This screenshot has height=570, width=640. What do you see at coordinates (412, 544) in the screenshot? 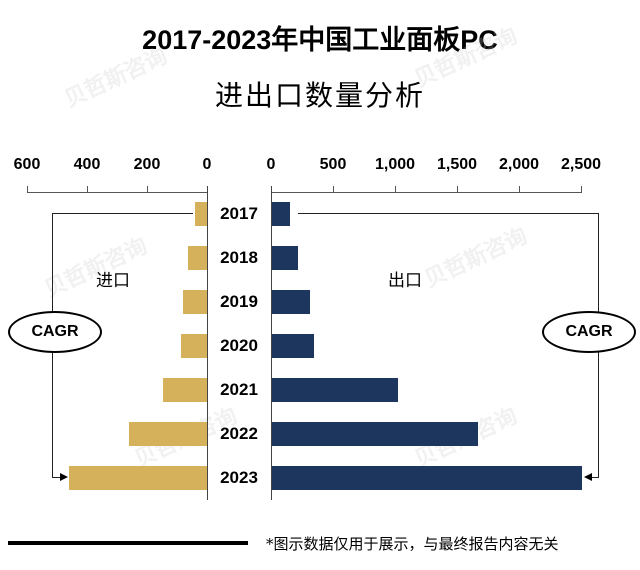
I see `disclaimer-footnote: *图示数据仅用于展示，与最终报告内容无关` at bounding box center [412, 544].